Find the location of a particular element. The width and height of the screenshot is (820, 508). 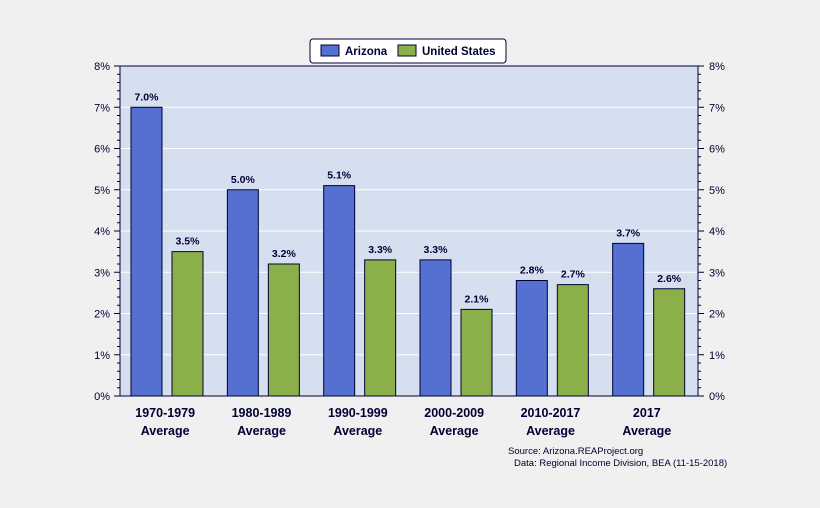

data-label: 2.7% is located at coordinates (573, 275).